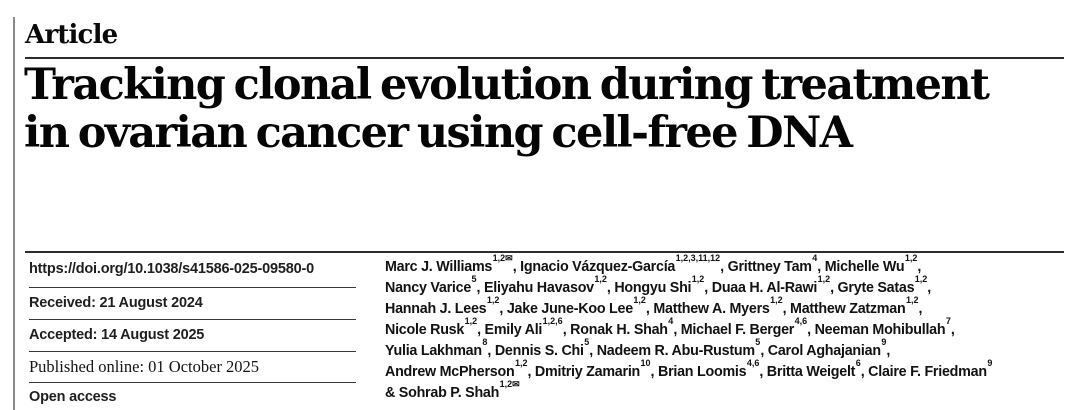  Describe the element at coordinates (117, 335) in the screenshot. I see `accepted-date: Accepted: 14 August 2025` at that location.